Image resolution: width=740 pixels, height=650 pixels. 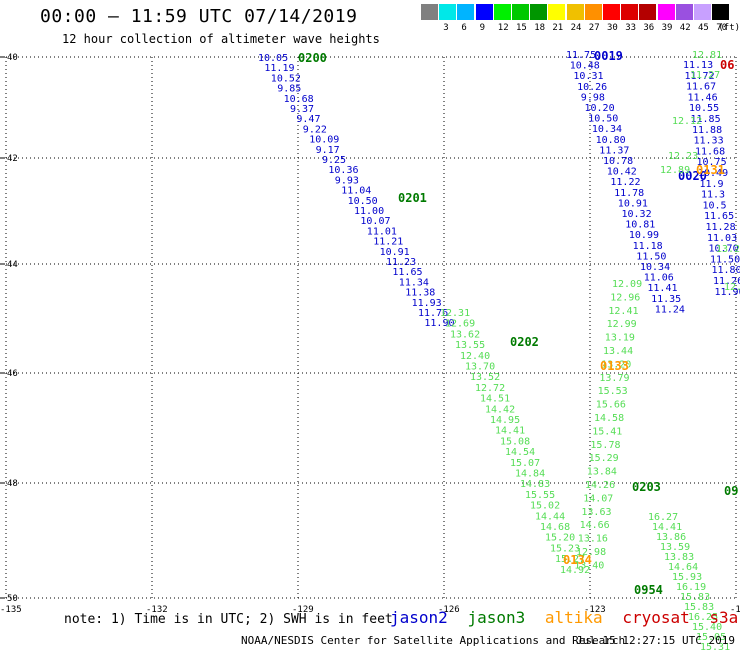 I want to click on swh-value: 10.20, so click(x=600, y=108).